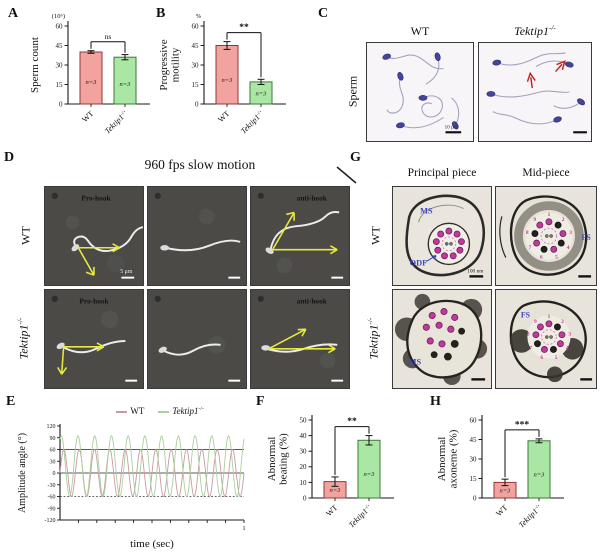  I want to click on beat-angle-arrows, so click(302, 341).